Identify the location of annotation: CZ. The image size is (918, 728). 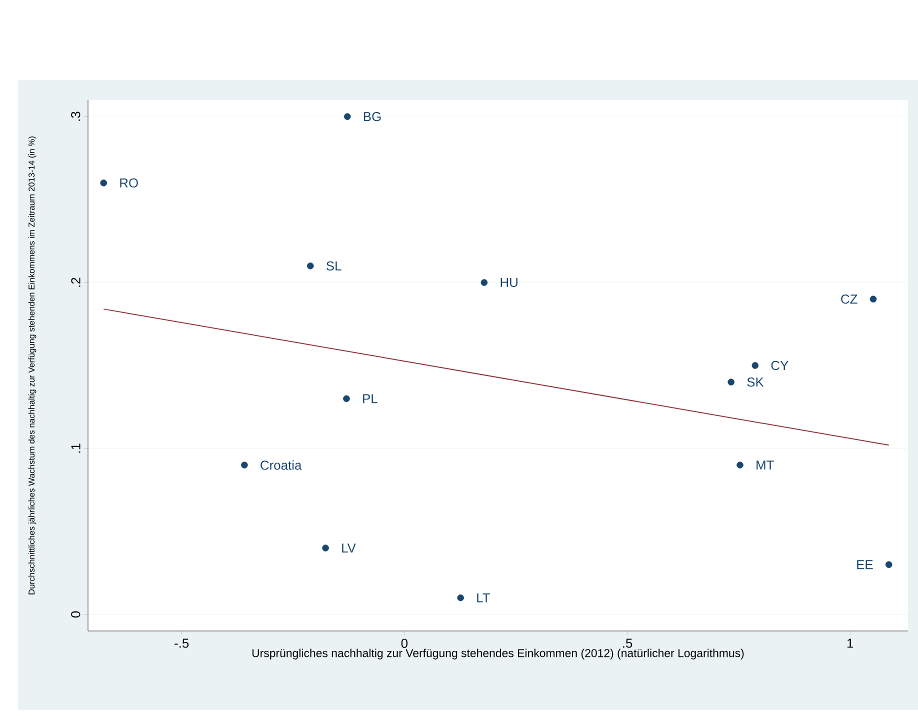
(849, 299).